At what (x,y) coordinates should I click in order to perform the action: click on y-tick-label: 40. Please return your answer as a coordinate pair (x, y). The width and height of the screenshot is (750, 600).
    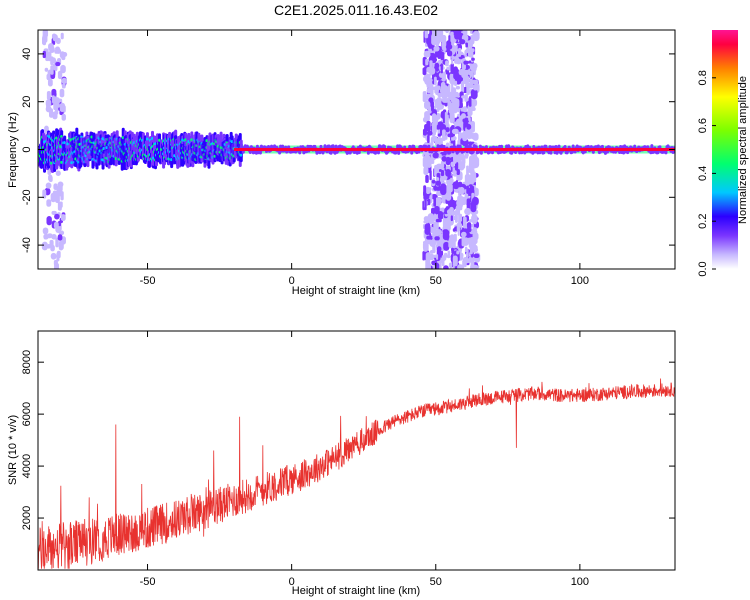
    Looking at the image, I should click on (27, 54).